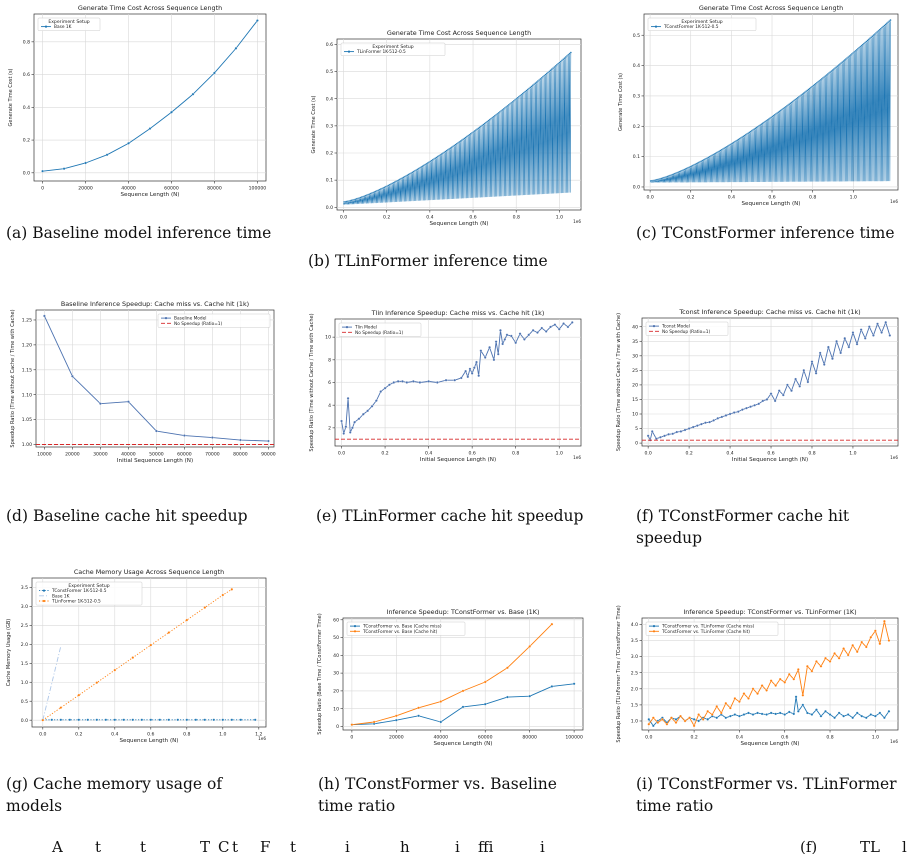 This screenshot has width=914, height=854. Describe the element at coordinates (240, 455) in the screenshot. I see `x-tick-label: 80000` at that location.